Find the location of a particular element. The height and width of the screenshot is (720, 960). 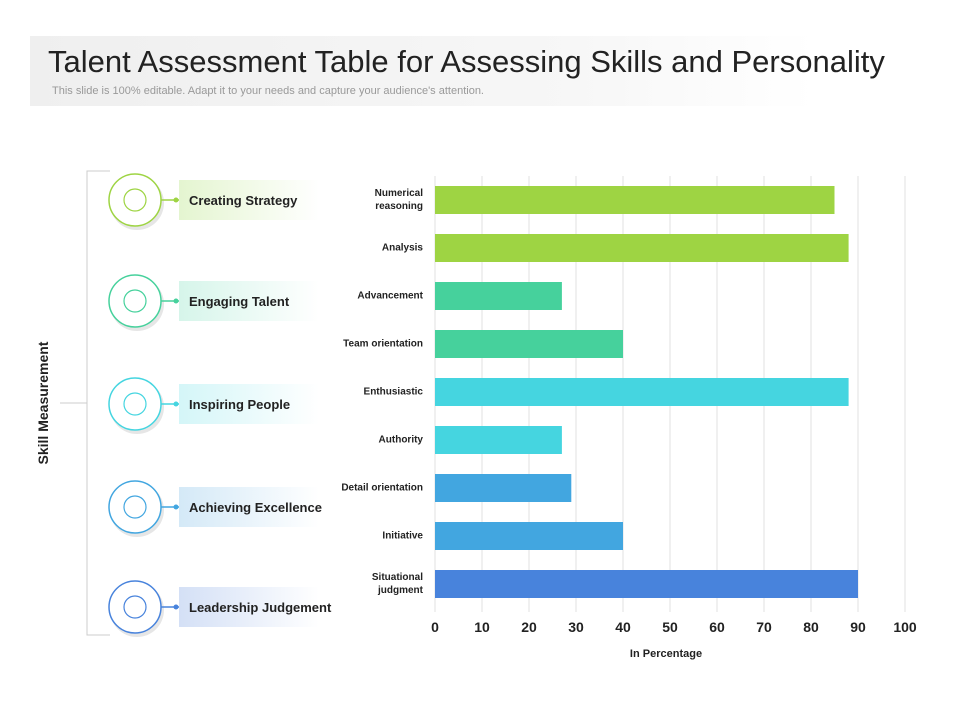

x-tick-label: 100 is located at coordinates (905, 627).